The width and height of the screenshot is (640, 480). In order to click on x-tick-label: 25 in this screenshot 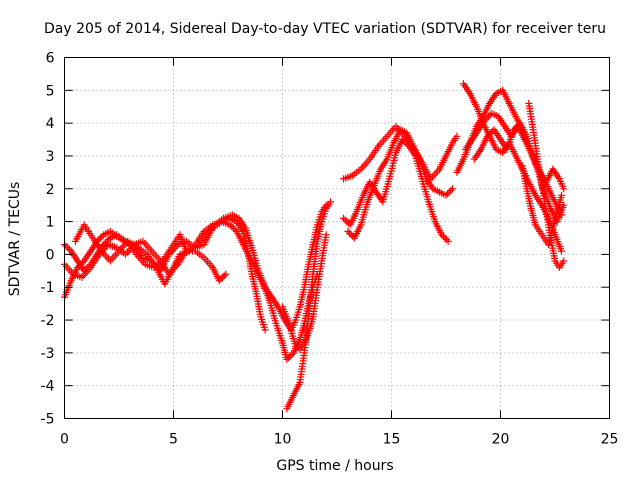, I will do `click(610, 440)`.